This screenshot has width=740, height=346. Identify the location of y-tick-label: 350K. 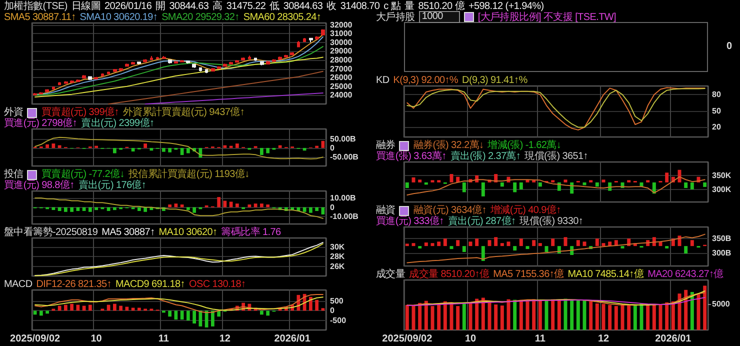
(722, 175).